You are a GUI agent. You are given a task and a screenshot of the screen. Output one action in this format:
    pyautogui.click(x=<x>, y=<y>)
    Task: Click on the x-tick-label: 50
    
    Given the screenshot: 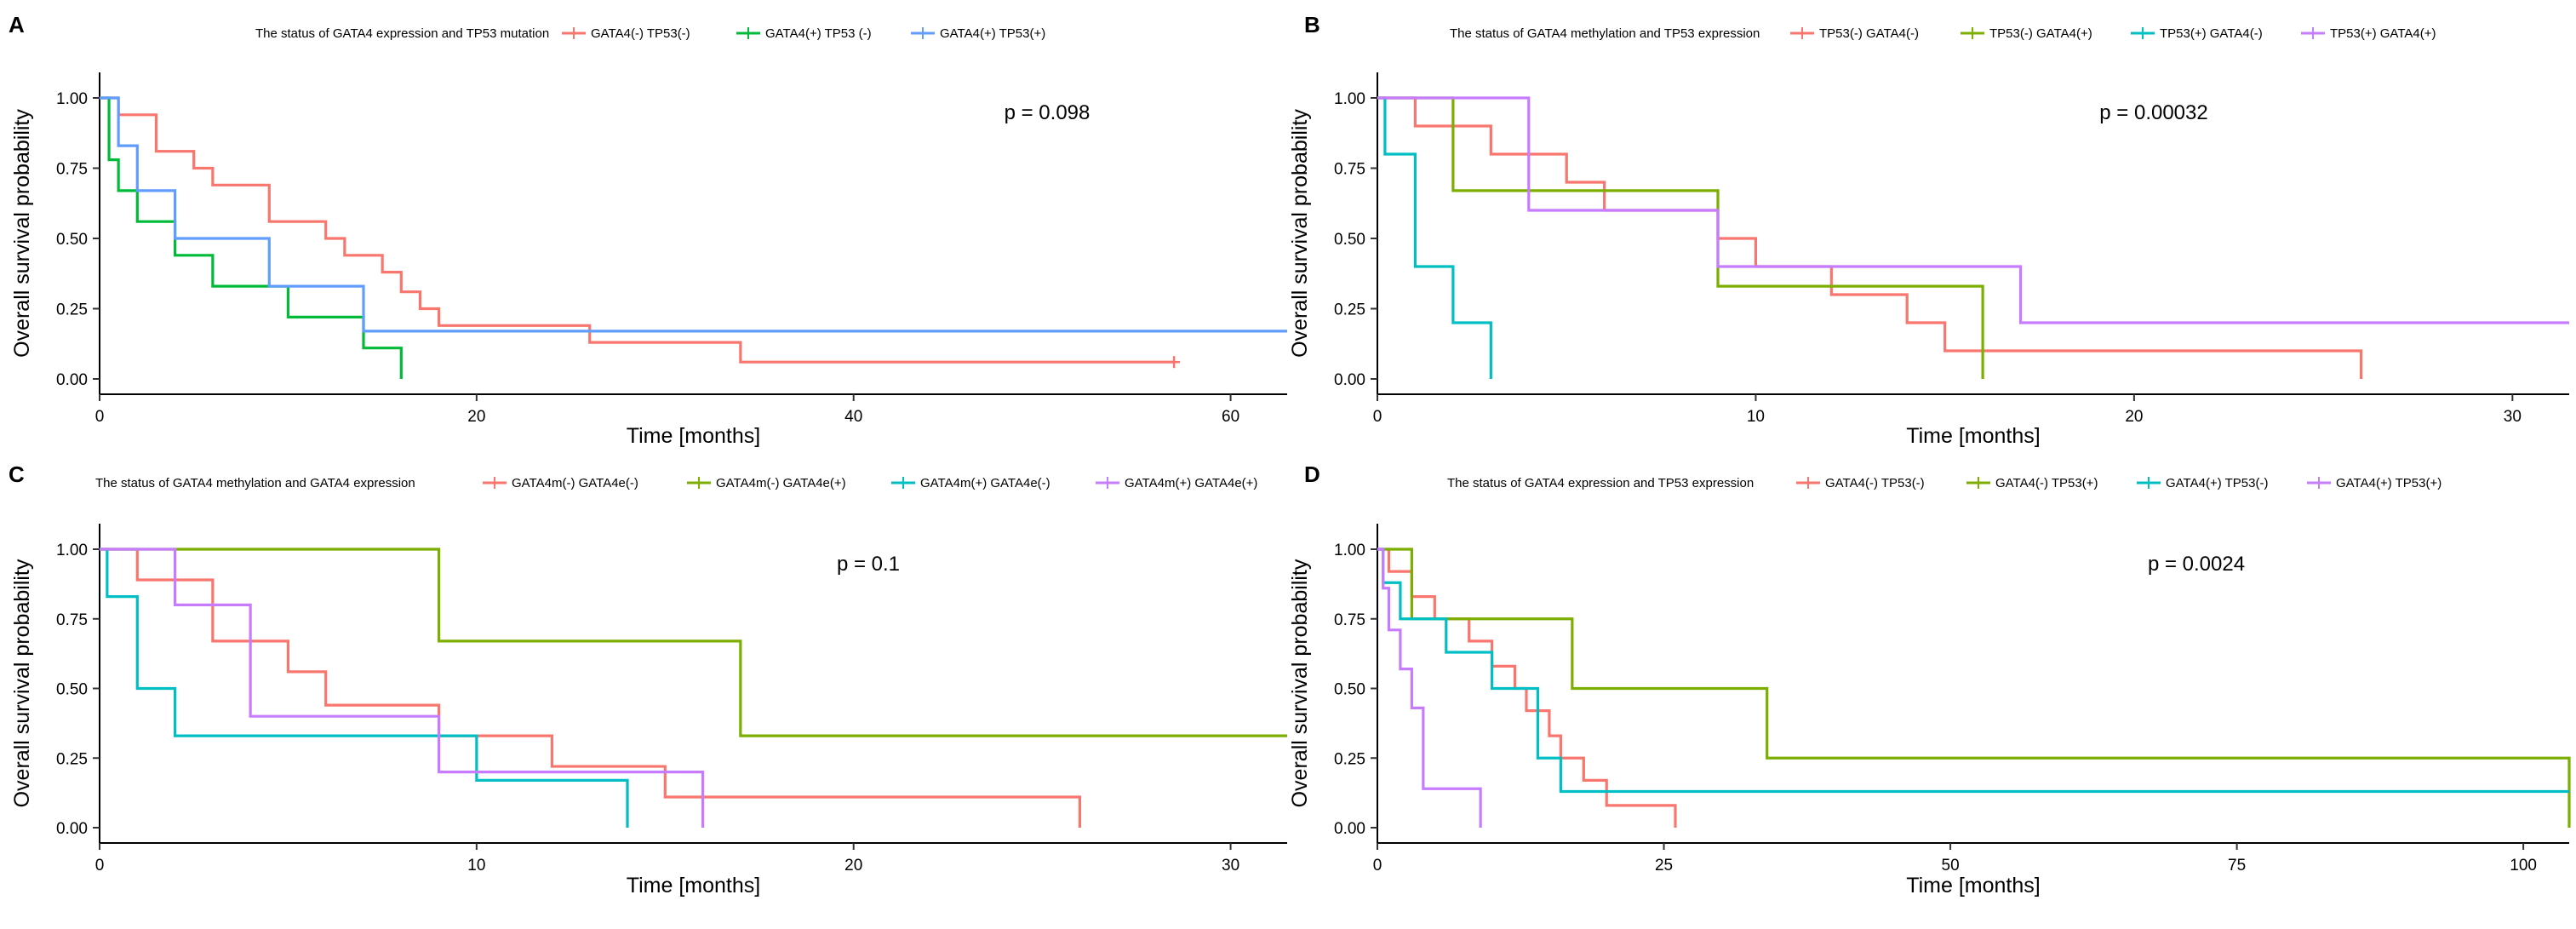 What is the action you would take?
    pyautogui.click(x=1951, y=866)
    